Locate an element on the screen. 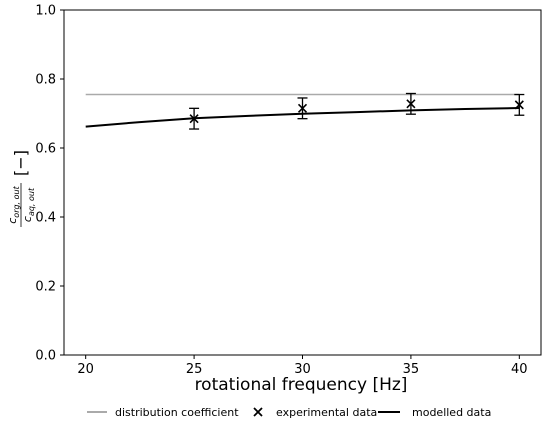 This screenshot has height=424, width=550. svg-text: corg, out is located at coordinates (13, 204).